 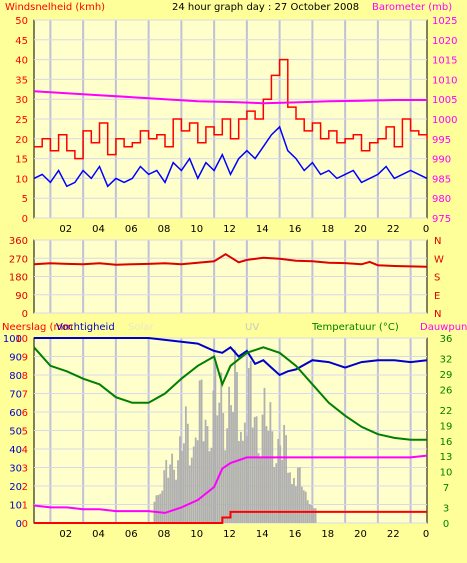 I want to click on x-tick-label: 20, so click(x=360, y=534).